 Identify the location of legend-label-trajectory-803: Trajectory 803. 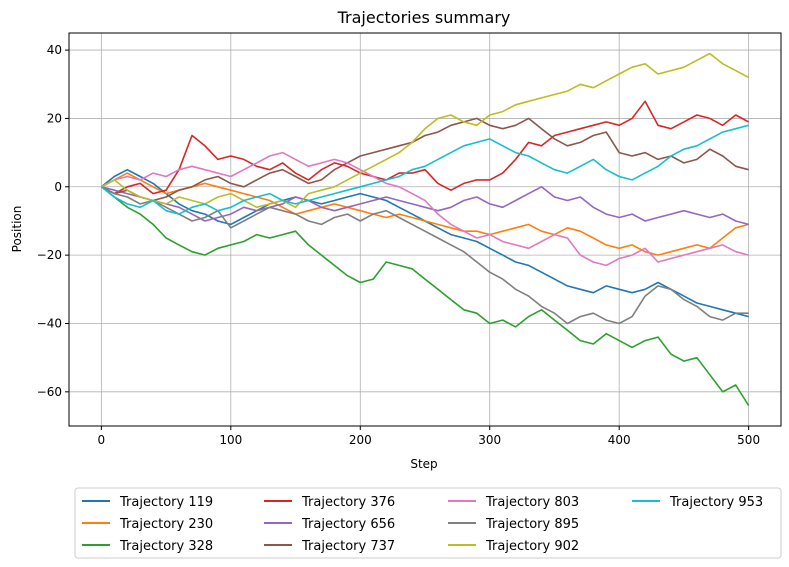
(532, 502).